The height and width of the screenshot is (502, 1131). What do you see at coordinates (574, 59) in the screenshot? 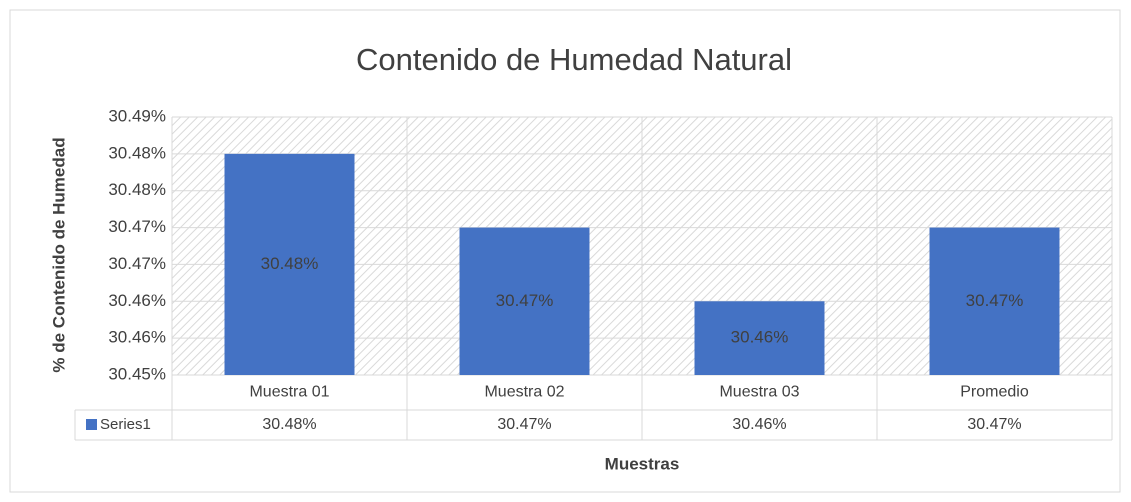
I see `chart-title: Contenido de Humedad Natural` at bounding box center [574, 59].